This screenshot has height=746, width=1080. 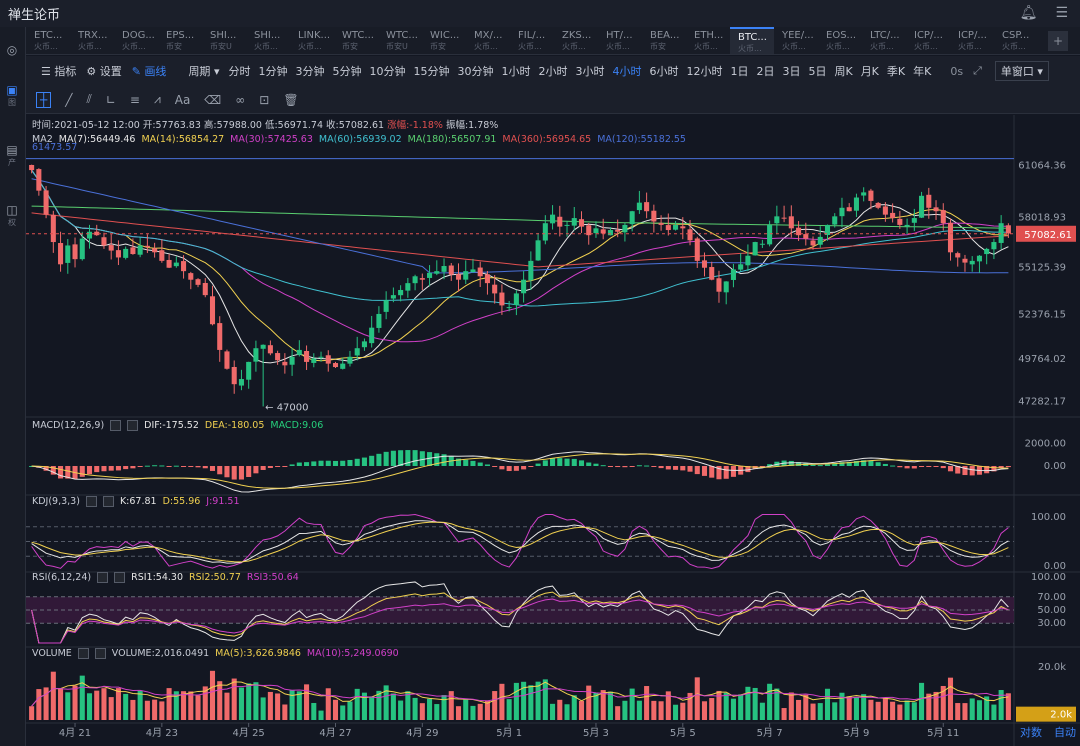 What do you see at coordinates (291, 99) in the screenshot?
I see `trash-icon: 🗑︎` at bounding box center [291, 99].